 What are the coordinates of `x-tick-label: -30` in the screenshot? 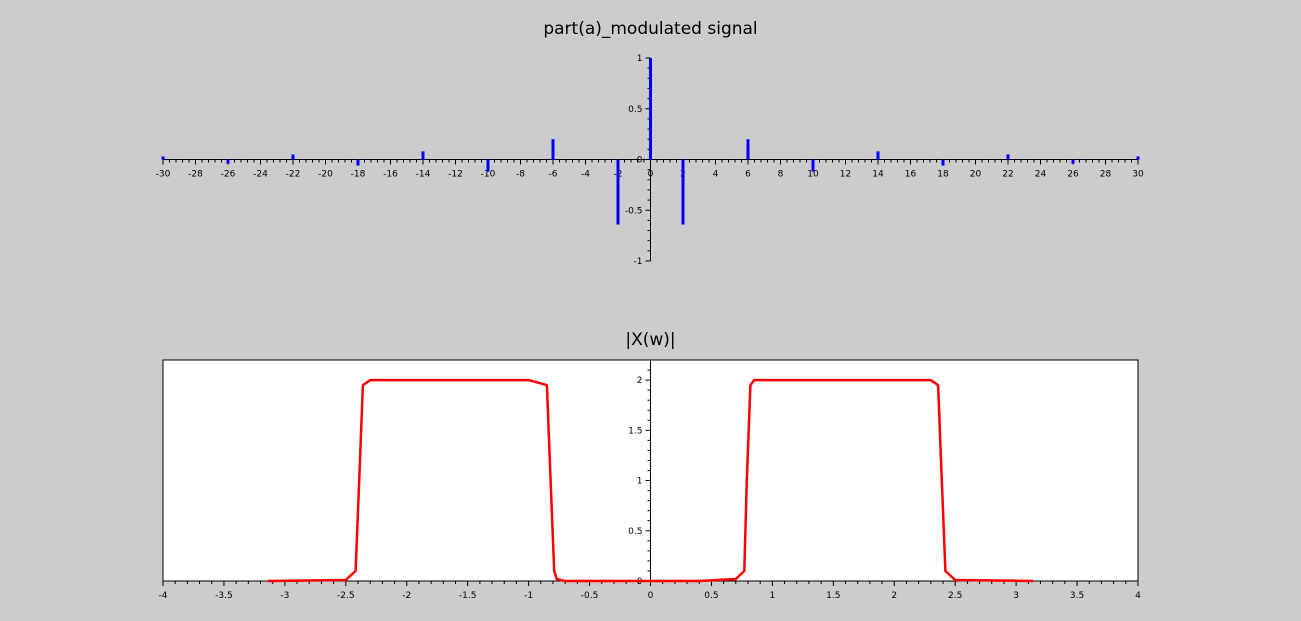 It's located at (163, 175).